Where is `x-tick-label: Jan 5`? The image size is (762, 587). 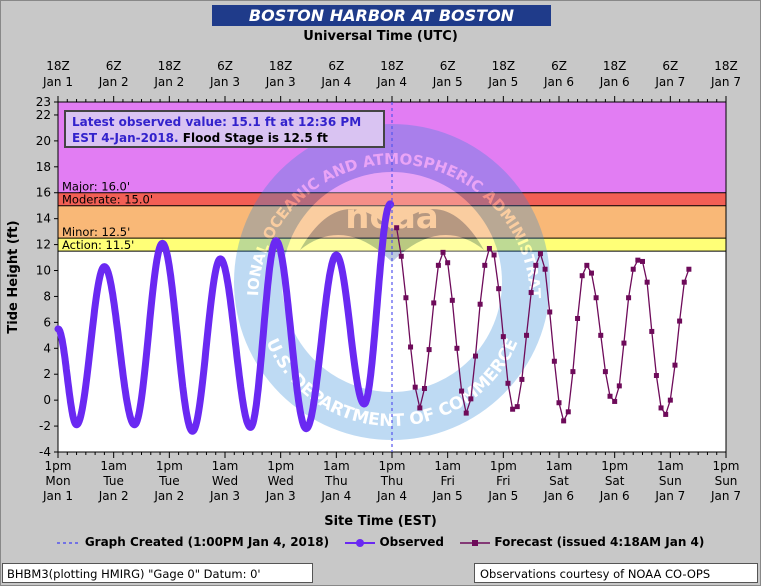
x-tick-label: Jan 5 is located at coordinates (447, 496).